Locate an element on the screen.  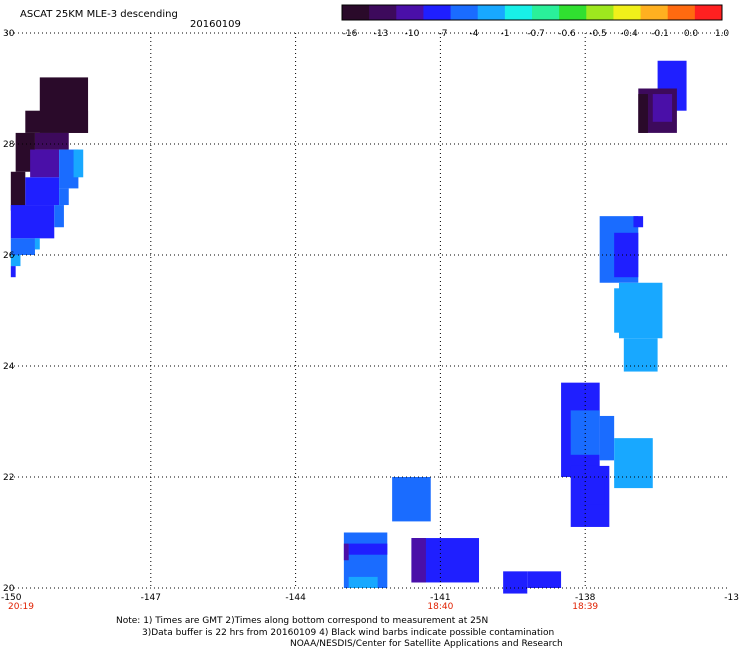
colorbar-tick-label: 1.0 is located at coordinates (722, 34).